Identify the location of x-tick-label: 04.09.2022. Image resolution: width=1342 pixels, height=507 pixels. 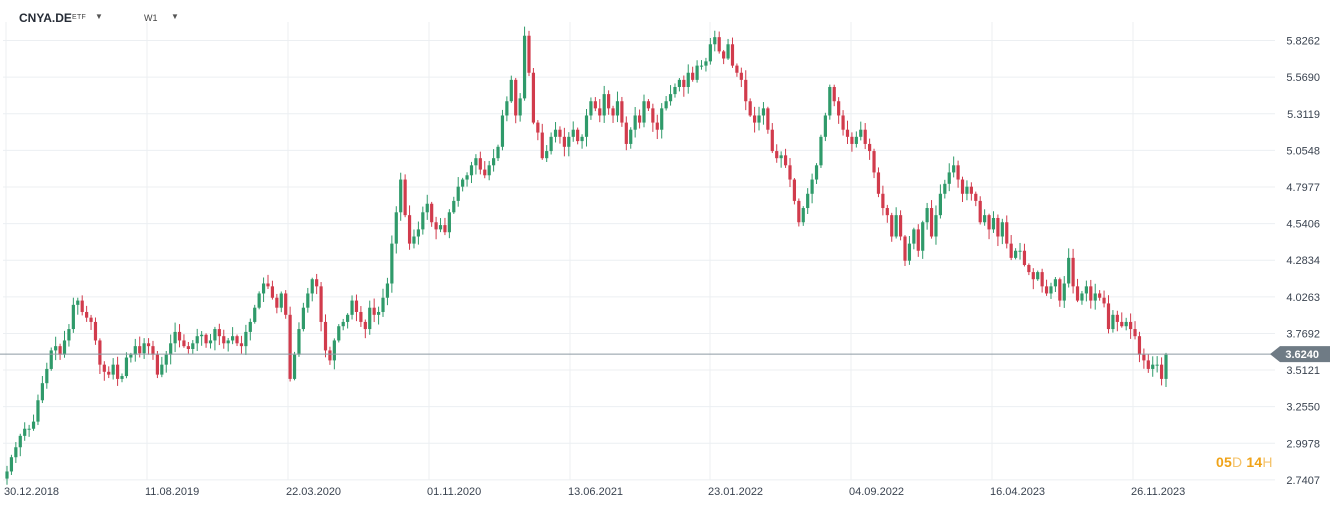
(876, 492).